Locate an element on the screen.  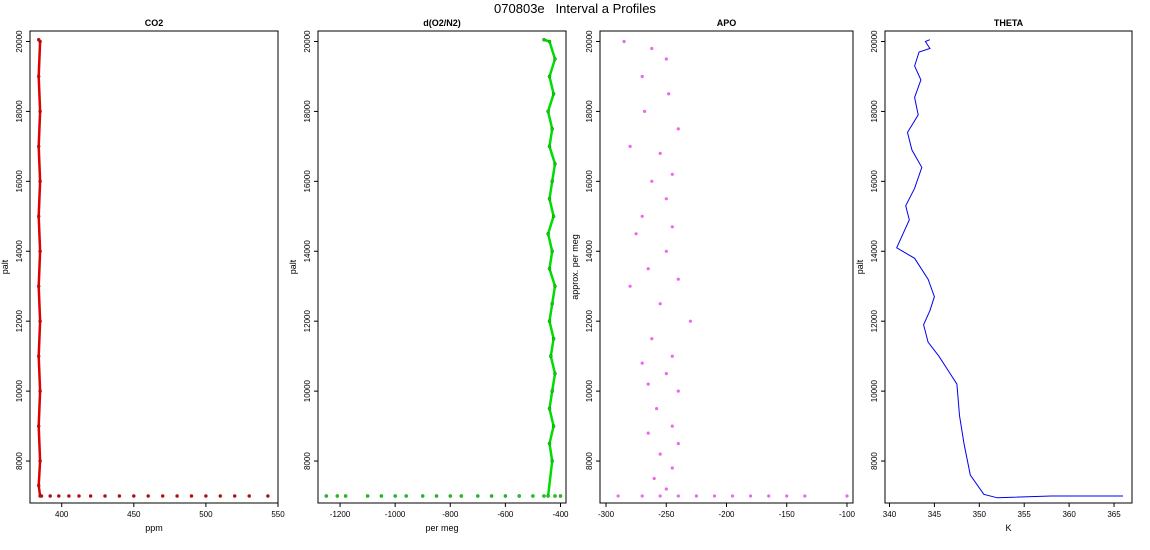
x-axis-label: K is located at coordinates (1008, 528).